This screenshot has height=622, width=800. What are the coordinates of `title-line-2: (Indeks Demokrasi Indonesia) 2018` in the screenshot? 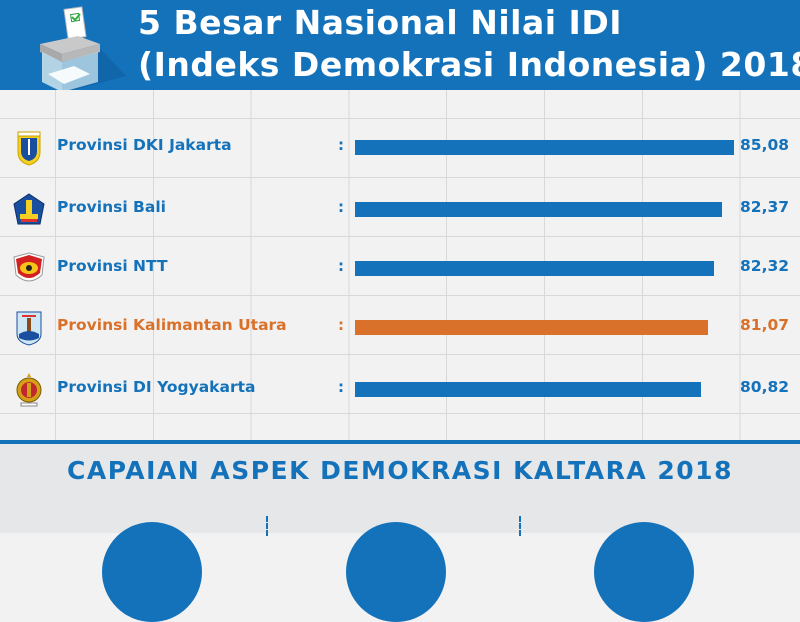 It's located at (469, 64).